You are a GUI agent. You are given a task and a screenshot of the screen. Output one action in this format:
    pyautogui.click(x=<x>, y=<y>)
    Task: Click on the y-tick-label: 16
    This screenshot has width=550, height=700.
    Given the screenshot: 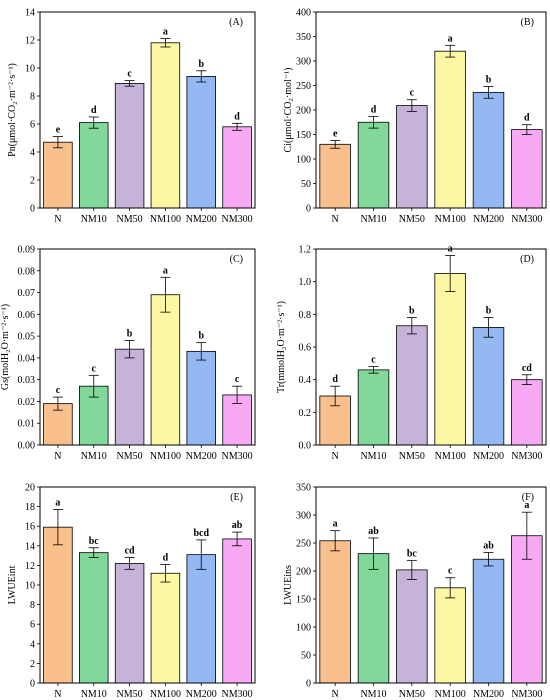 What is the action you would take?
    pyautogui.click(x=30, y=527)
    